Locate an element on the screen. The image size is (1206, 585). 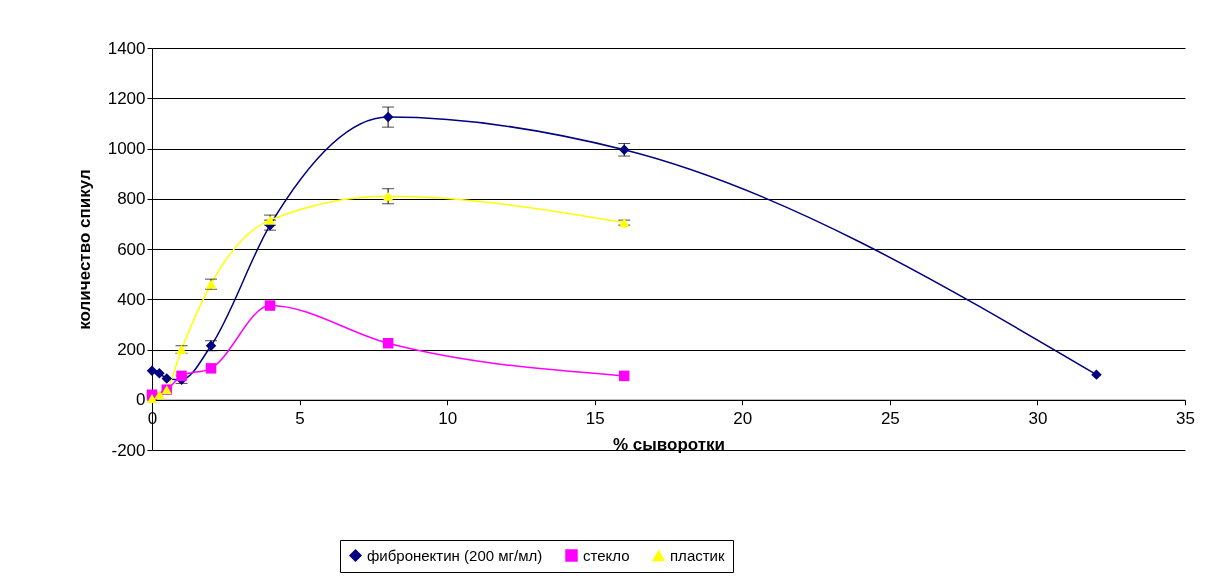
y-tick-label: 200 is located at coordinates (131, 349).